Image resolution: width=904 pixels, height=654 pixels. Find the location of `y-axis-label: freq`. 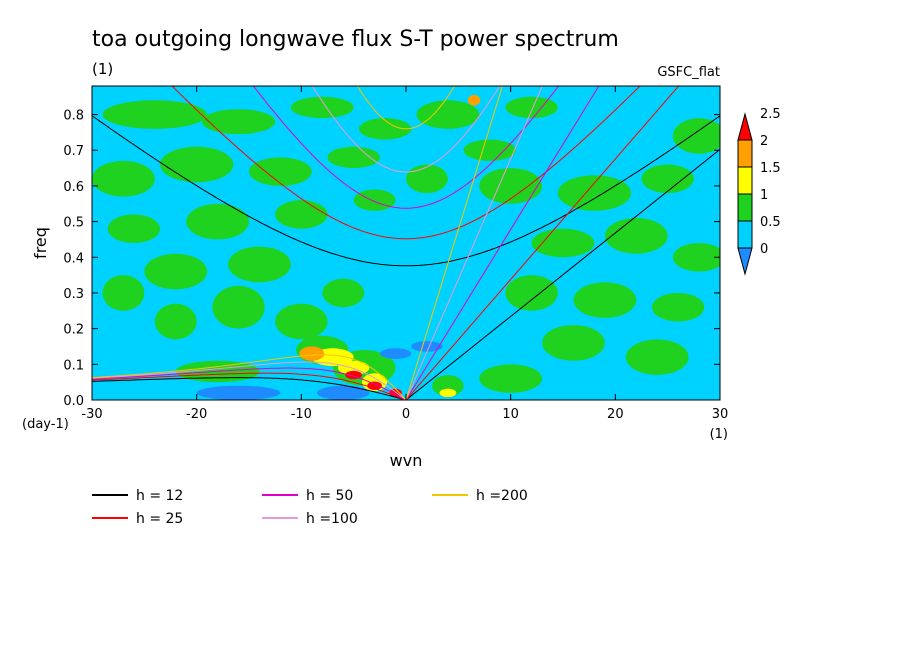

y-axis-label: freq is located at coordinates (40, 243).